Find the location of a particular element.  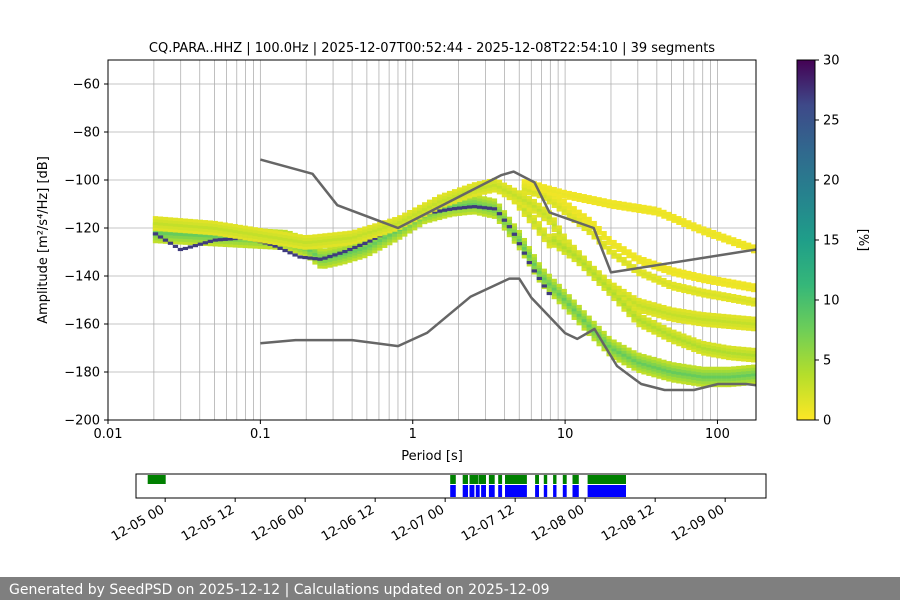

colorbar-tick-label: 5 is located at coordinates (827, 361).